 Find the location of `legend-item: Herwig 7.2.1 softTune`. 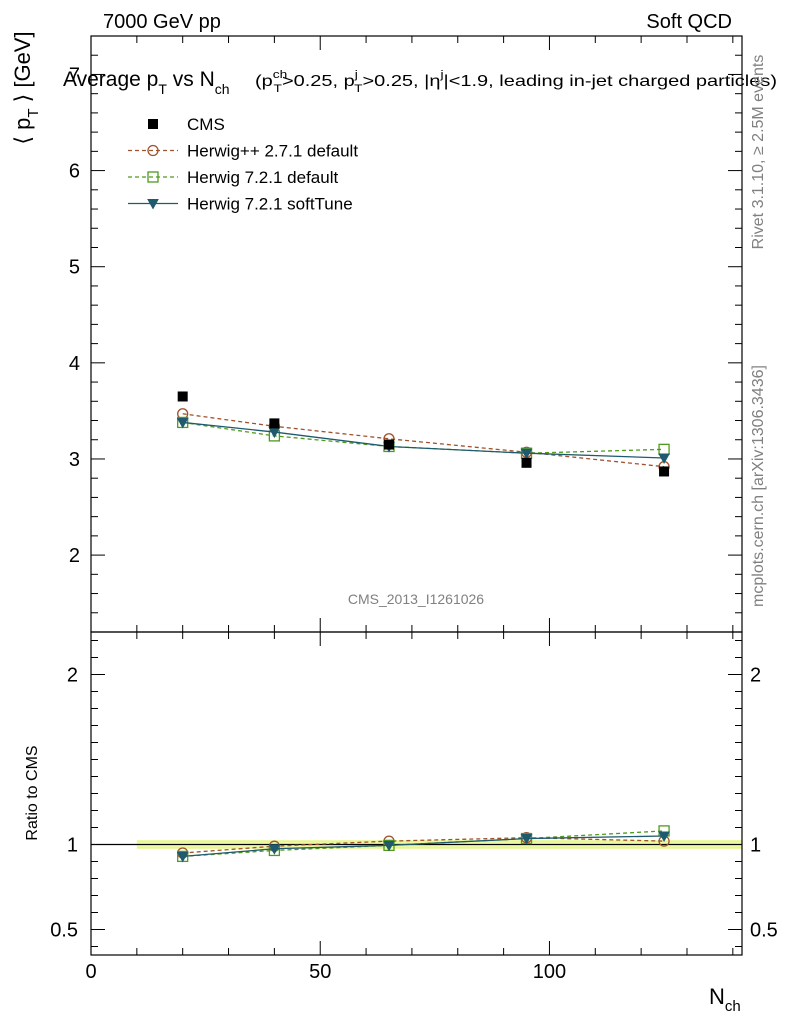

legend-item: Herwig 7.2.1 softTune is located at coordinates (240, 204).